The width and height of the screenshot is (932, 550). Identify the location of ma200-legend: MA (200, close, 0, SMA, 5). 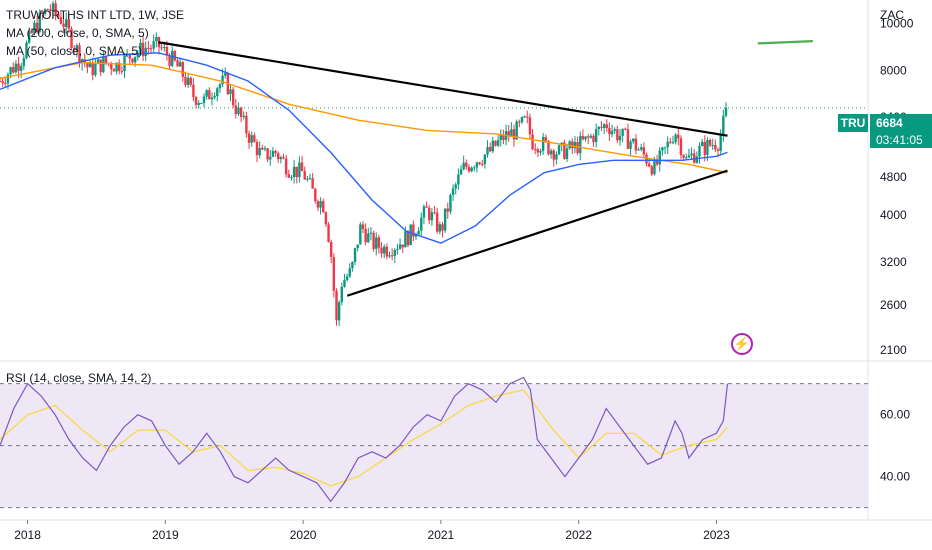
(77, 33).